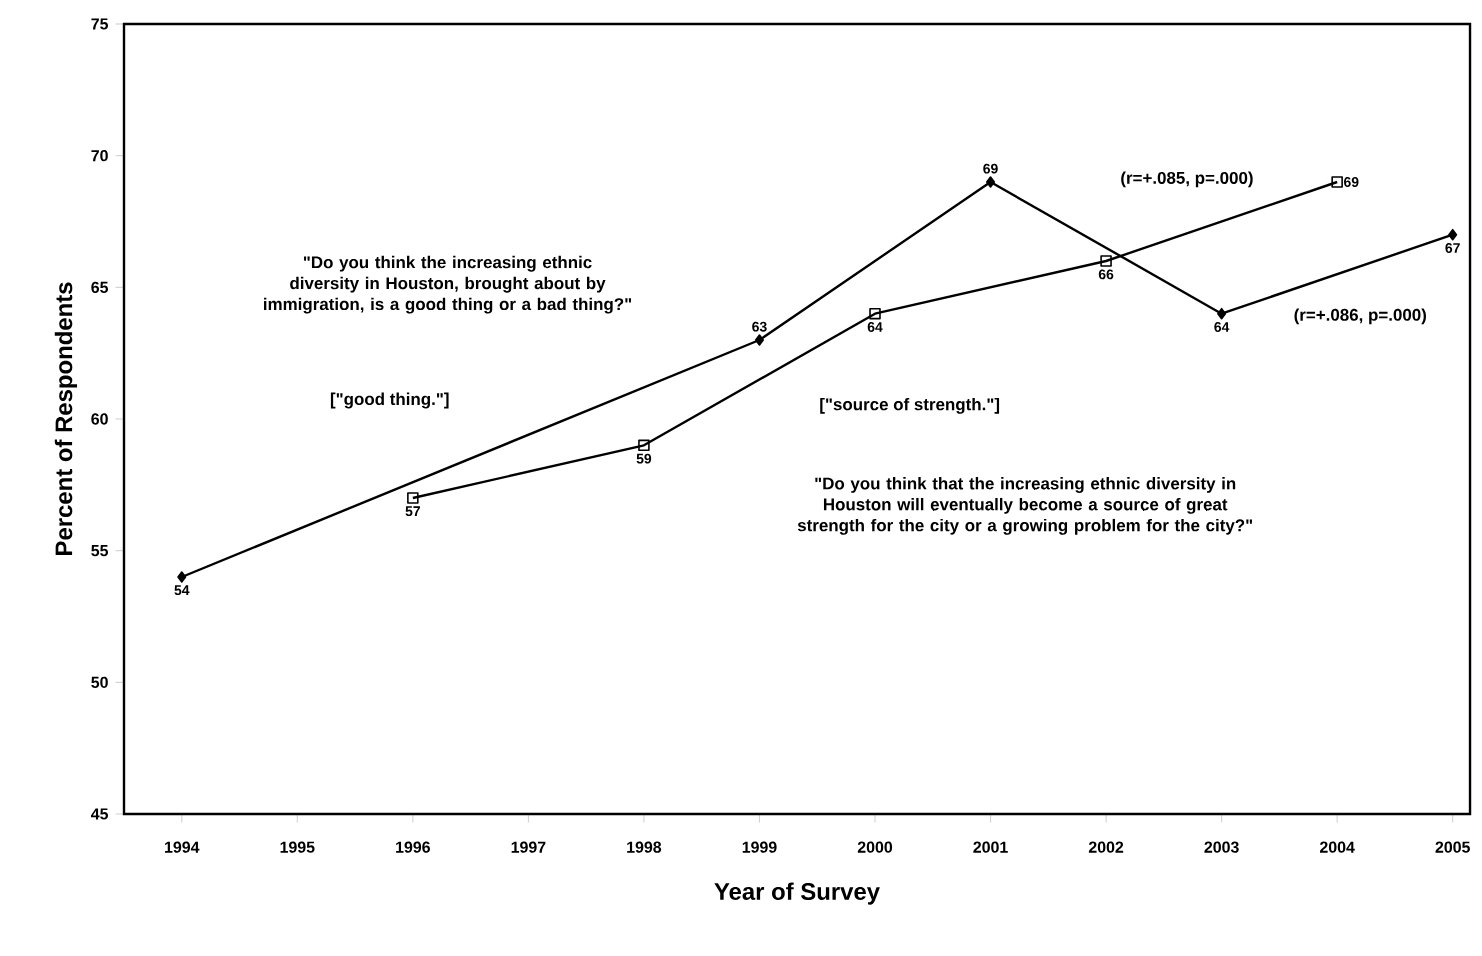  Describe the element at coordinates (1025, 506) in the screenshot. I see `annotation: "Do you think that the increasing ethnic diversity in Houston will eventually become a source of great strength for the city or a growing problem for the city?"` at that location.